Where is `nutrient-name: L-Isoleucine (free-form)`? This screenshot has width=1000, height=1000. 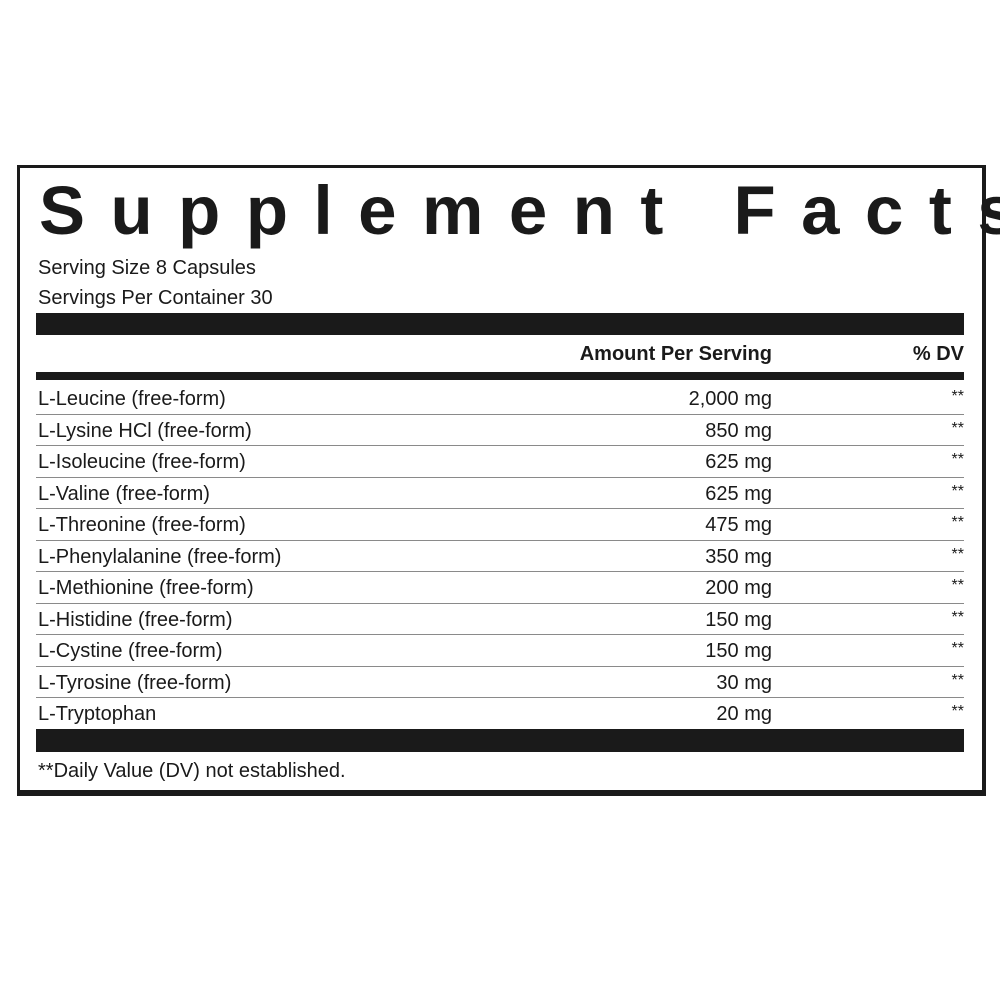
nutrient-name: L-Isoleucine (free-form) is located at coordinates (142, 462).